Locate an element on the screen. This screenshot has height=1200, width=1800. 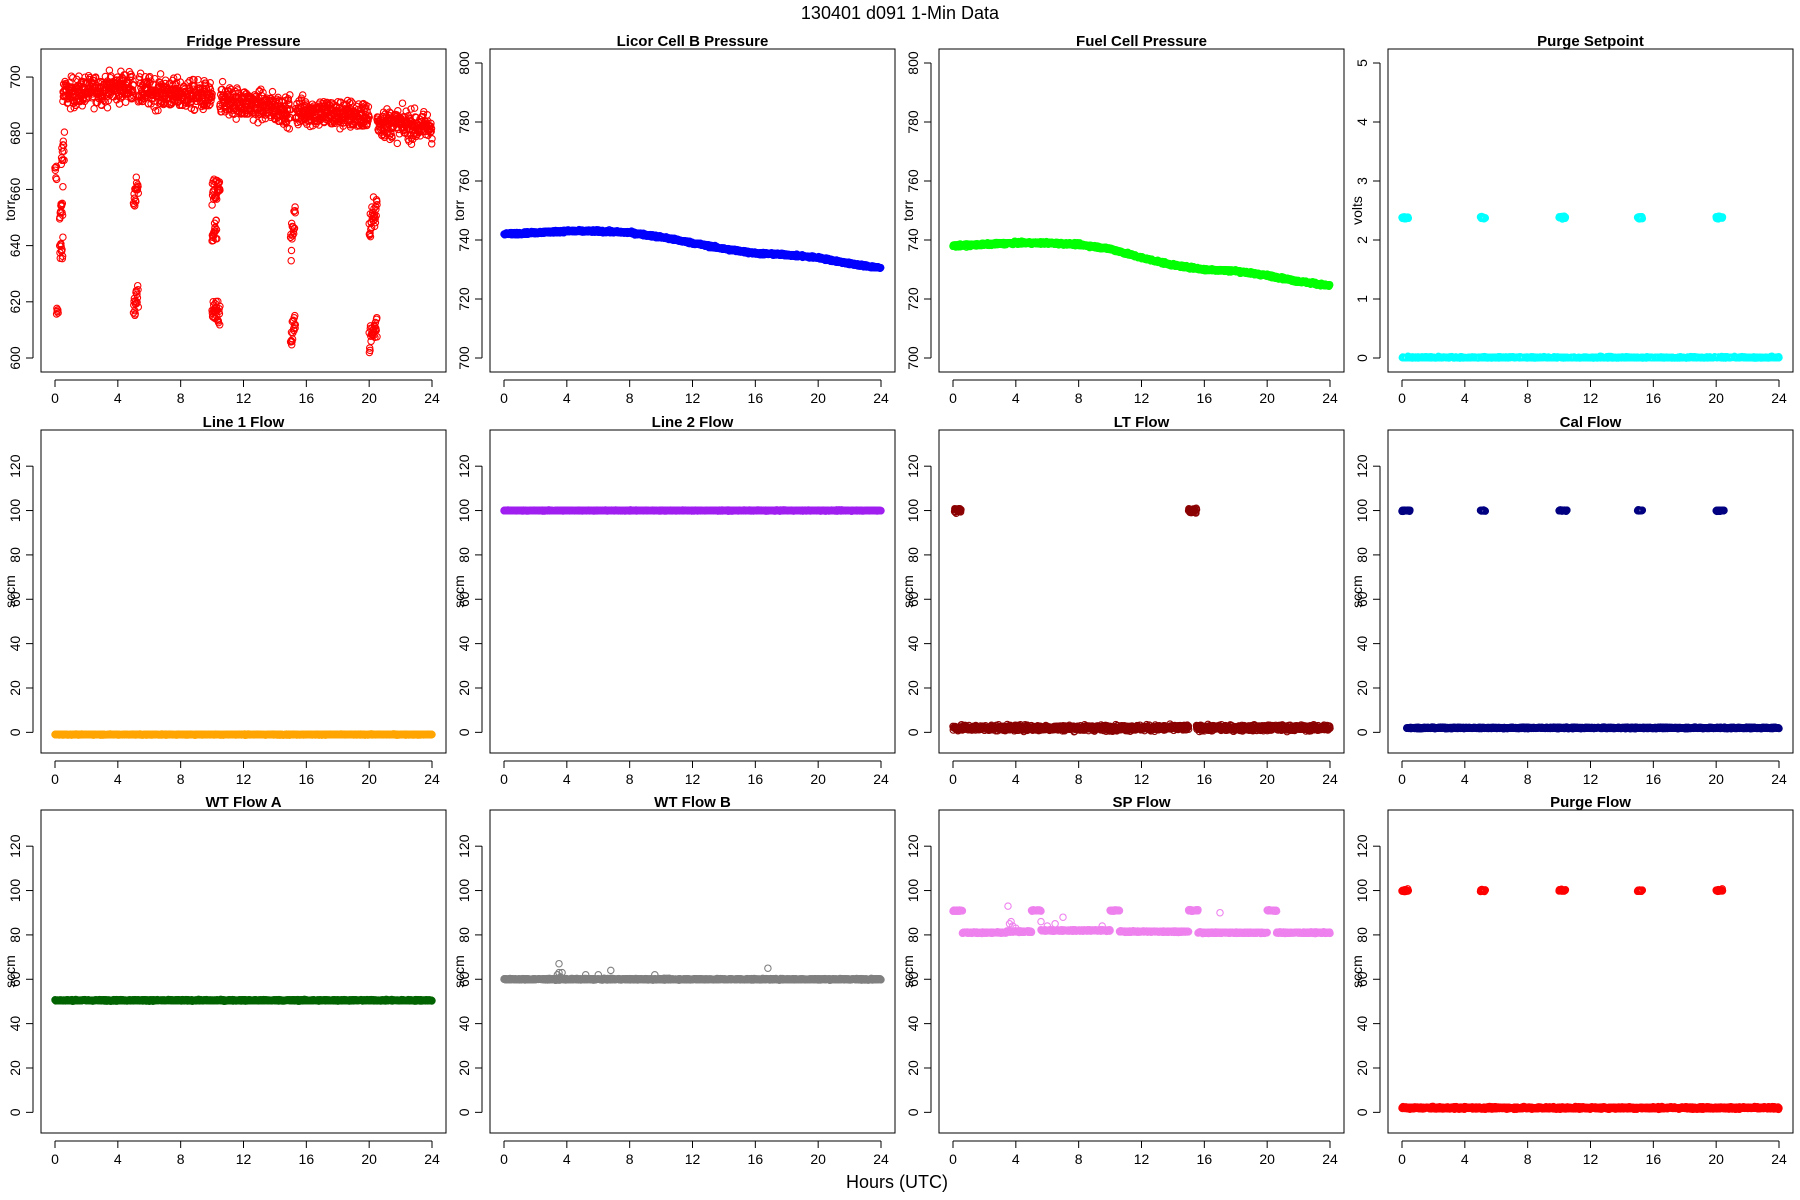
panel-title: Fuel Cell Pressure is located at coordinates (1141, 41).